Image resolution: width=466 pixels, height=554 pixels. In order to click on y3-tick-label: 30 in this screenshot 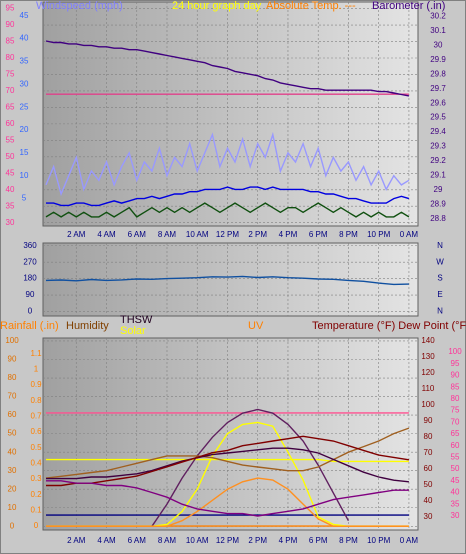, I will do `click(24, 83)`.